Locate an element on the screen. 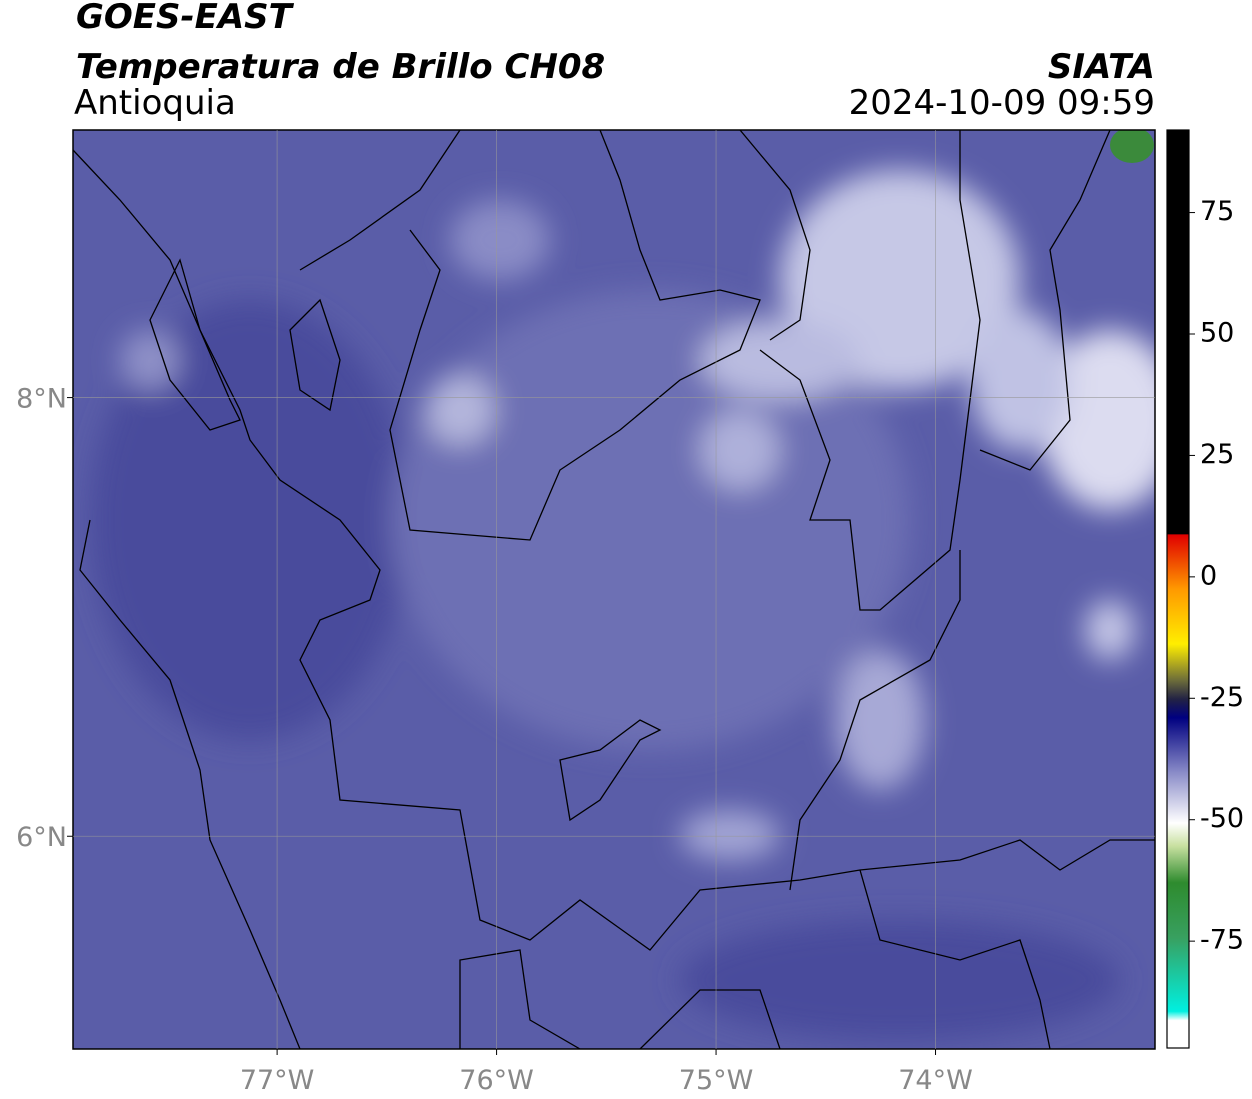 The height and width of the screenshot is (1099, 1252). timestamp: 2024-10-09 09:59 is located at coordinates (1002, 103).